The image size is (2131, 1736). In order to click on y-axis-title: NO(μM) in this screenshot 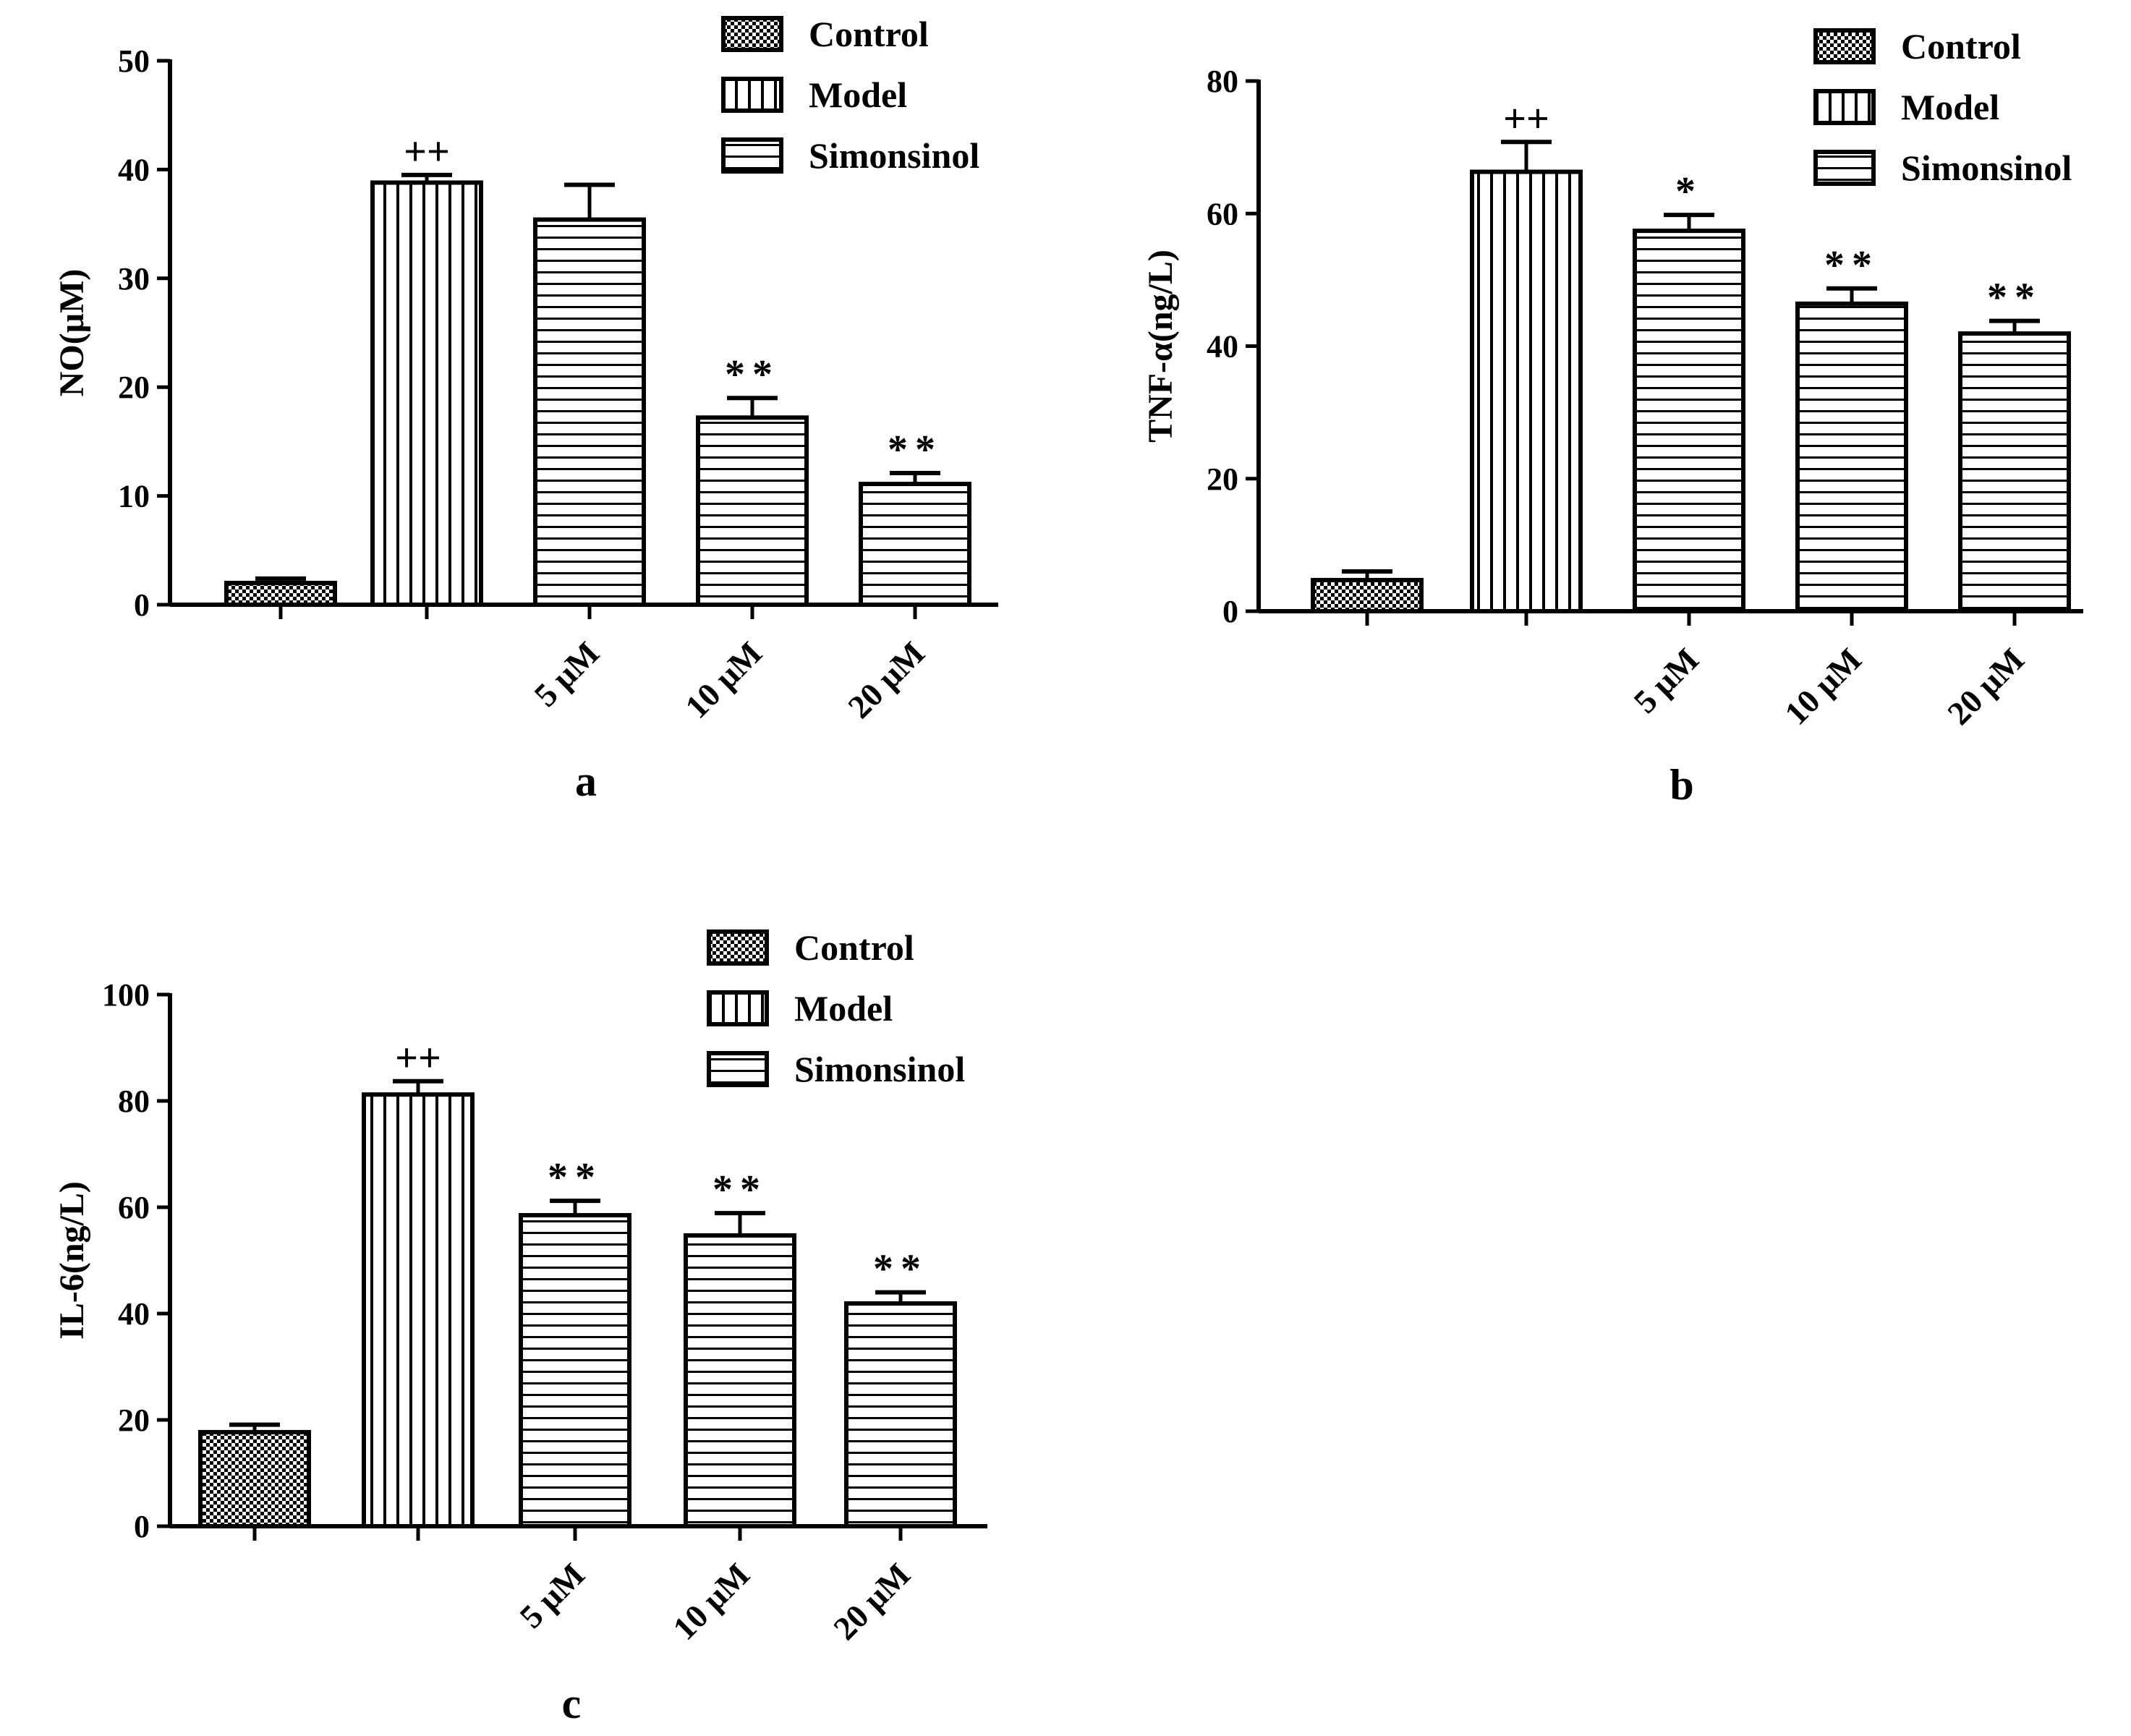, I will do `click(72, 333)`.